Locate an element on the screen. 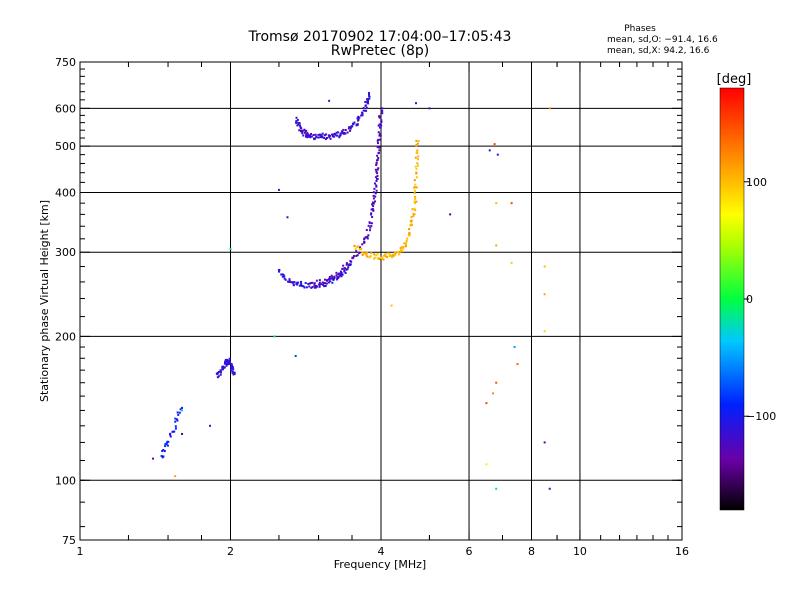  y-tick-label: 300 is located at coordinates (65, 252).